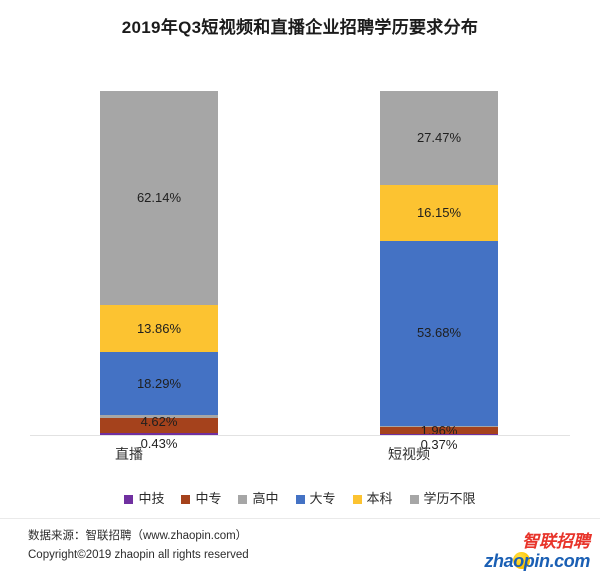  Describe the element at coordinates (409, 454) in the screenshot. I see `category-label-1: 短视频` at that location.